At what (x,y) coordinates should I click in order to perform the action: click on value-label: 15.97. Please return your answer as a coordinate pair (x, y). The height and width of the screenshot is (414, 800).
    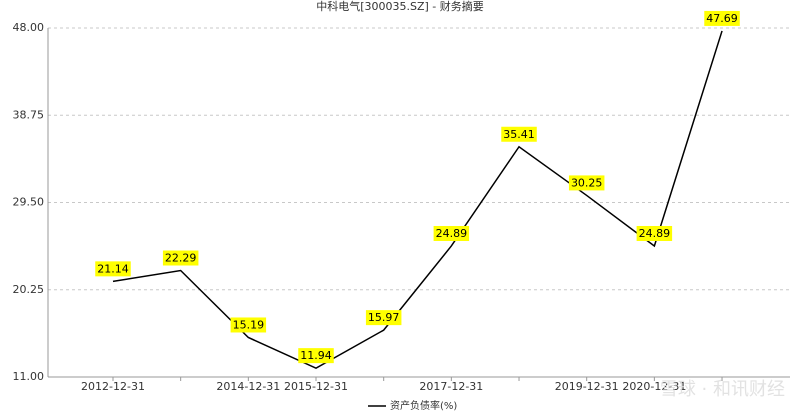
    Looking at the image, I should click on (384, 317).